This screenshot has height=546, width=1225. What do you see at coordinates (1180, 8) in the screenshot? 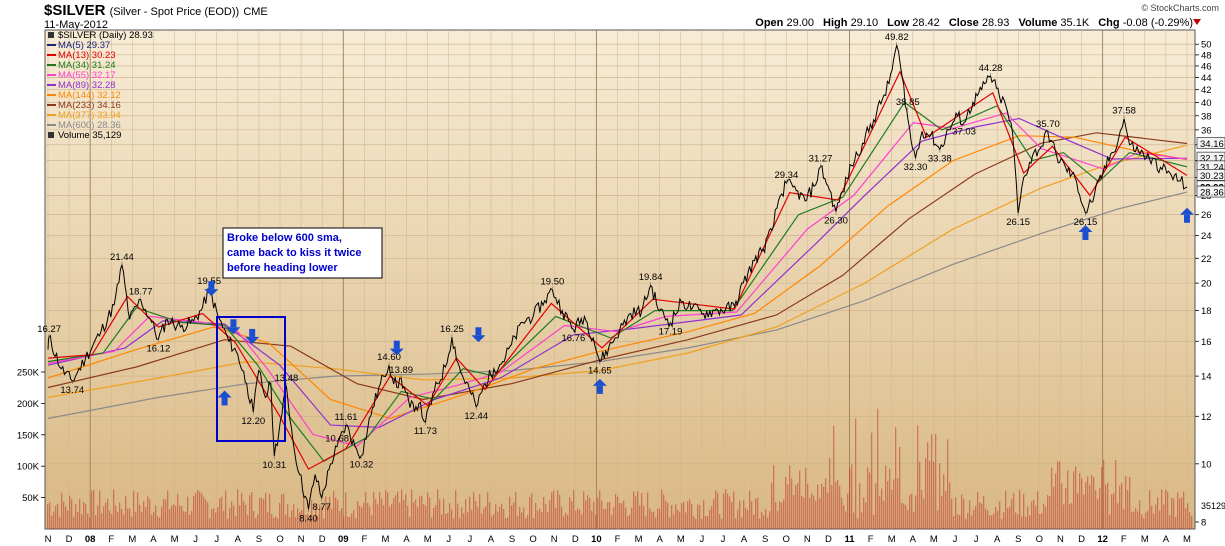
I see `copyright: © StockCharts.com` at bounding box center [1180, 8].